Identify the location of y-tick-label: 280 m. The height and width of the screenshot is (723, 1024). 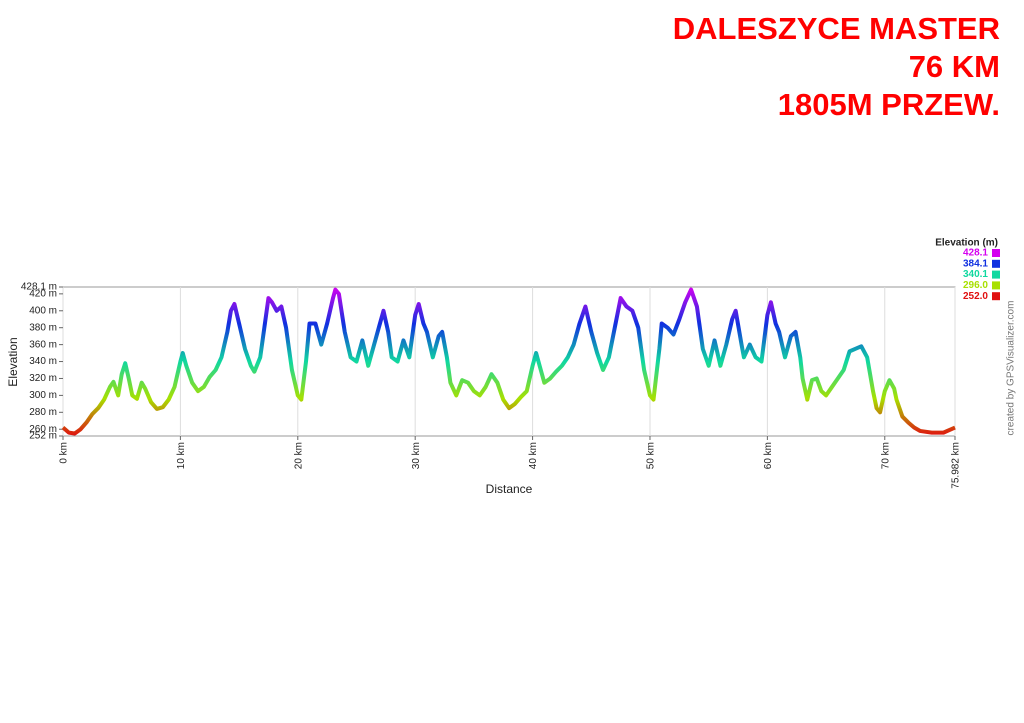
(43, 412).